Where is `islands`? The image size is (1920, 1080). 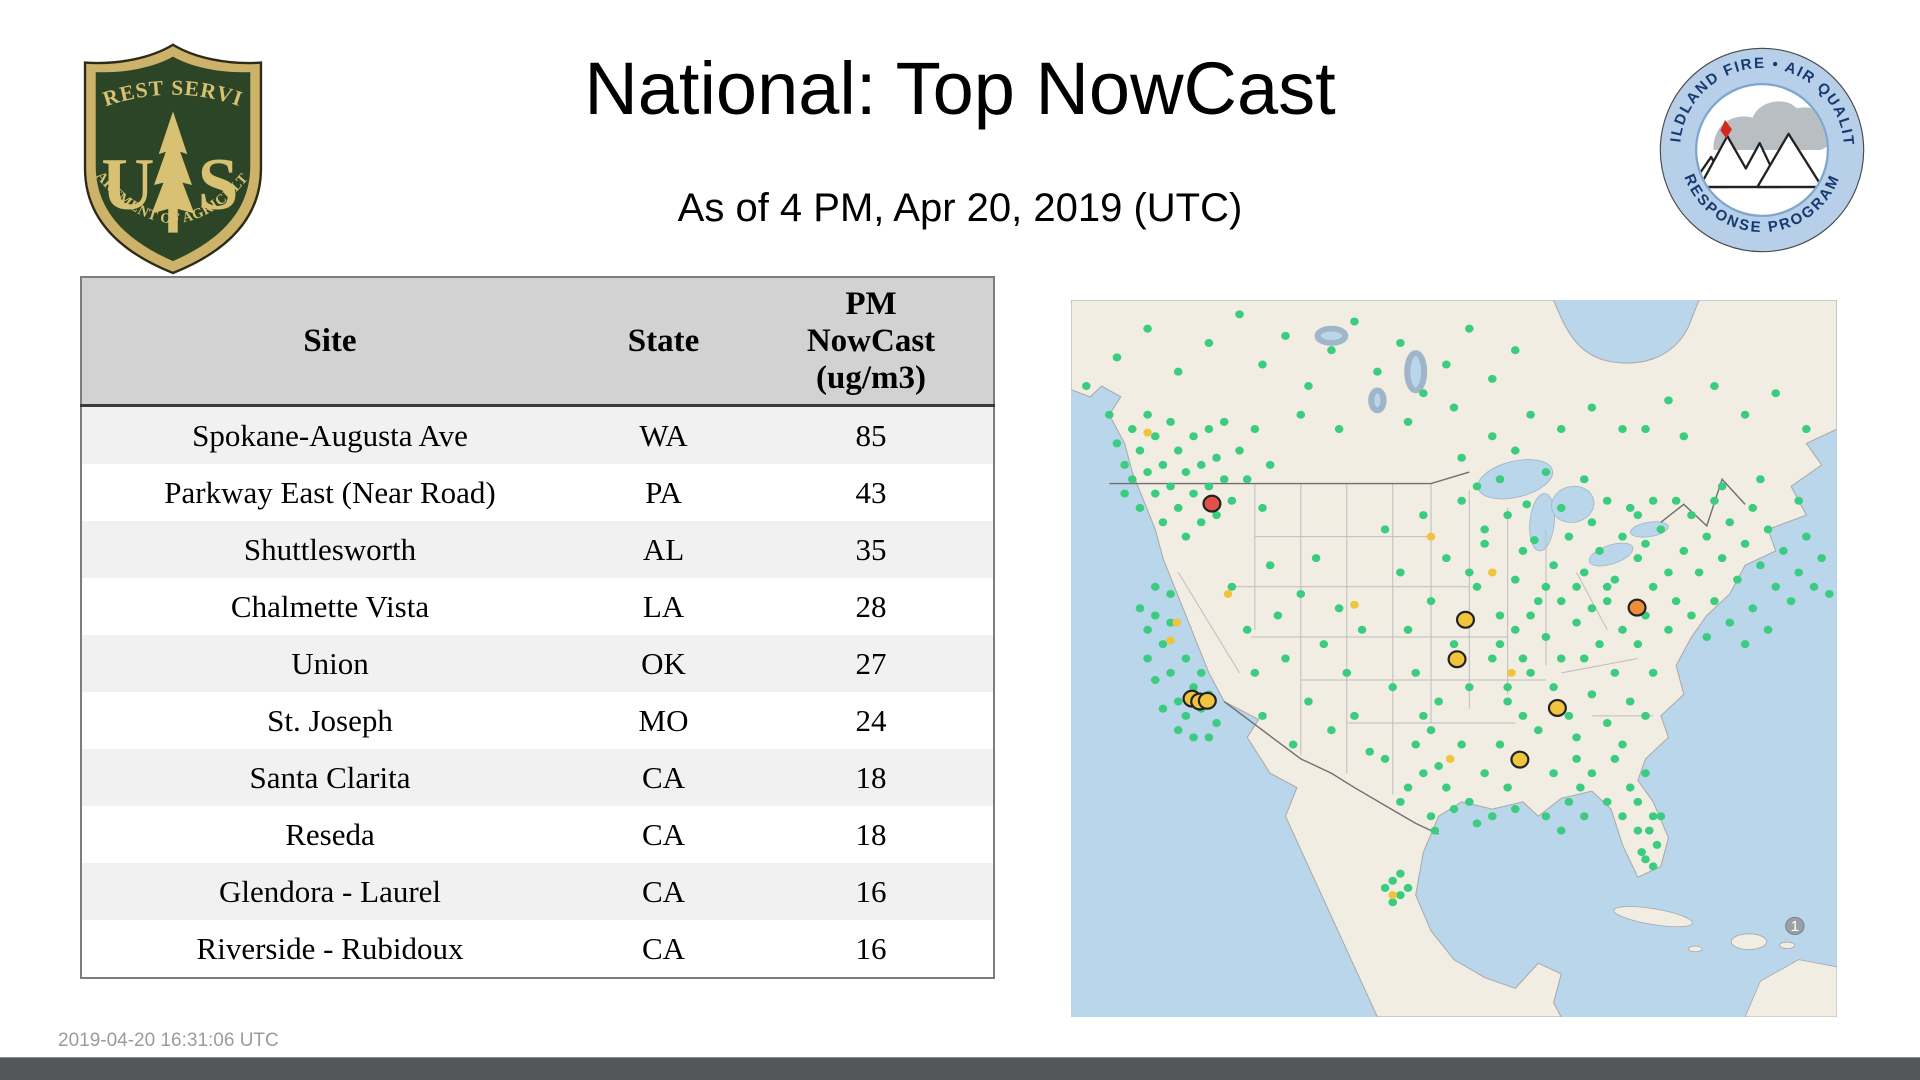 islands is located at coordinates (1724, 959).